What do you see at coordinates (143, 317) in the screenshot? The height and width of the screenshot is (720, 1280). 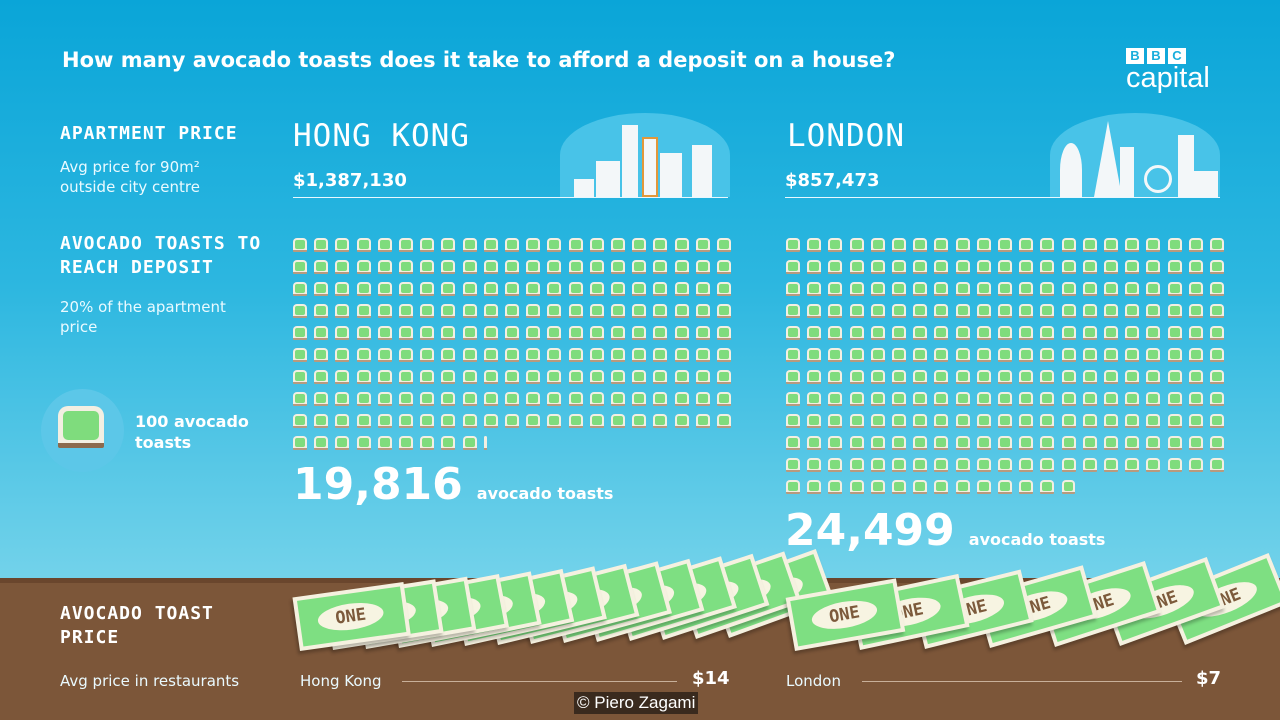 I see `toasts-sub: 20% of the apartment price` at bounding box center [143, 317].